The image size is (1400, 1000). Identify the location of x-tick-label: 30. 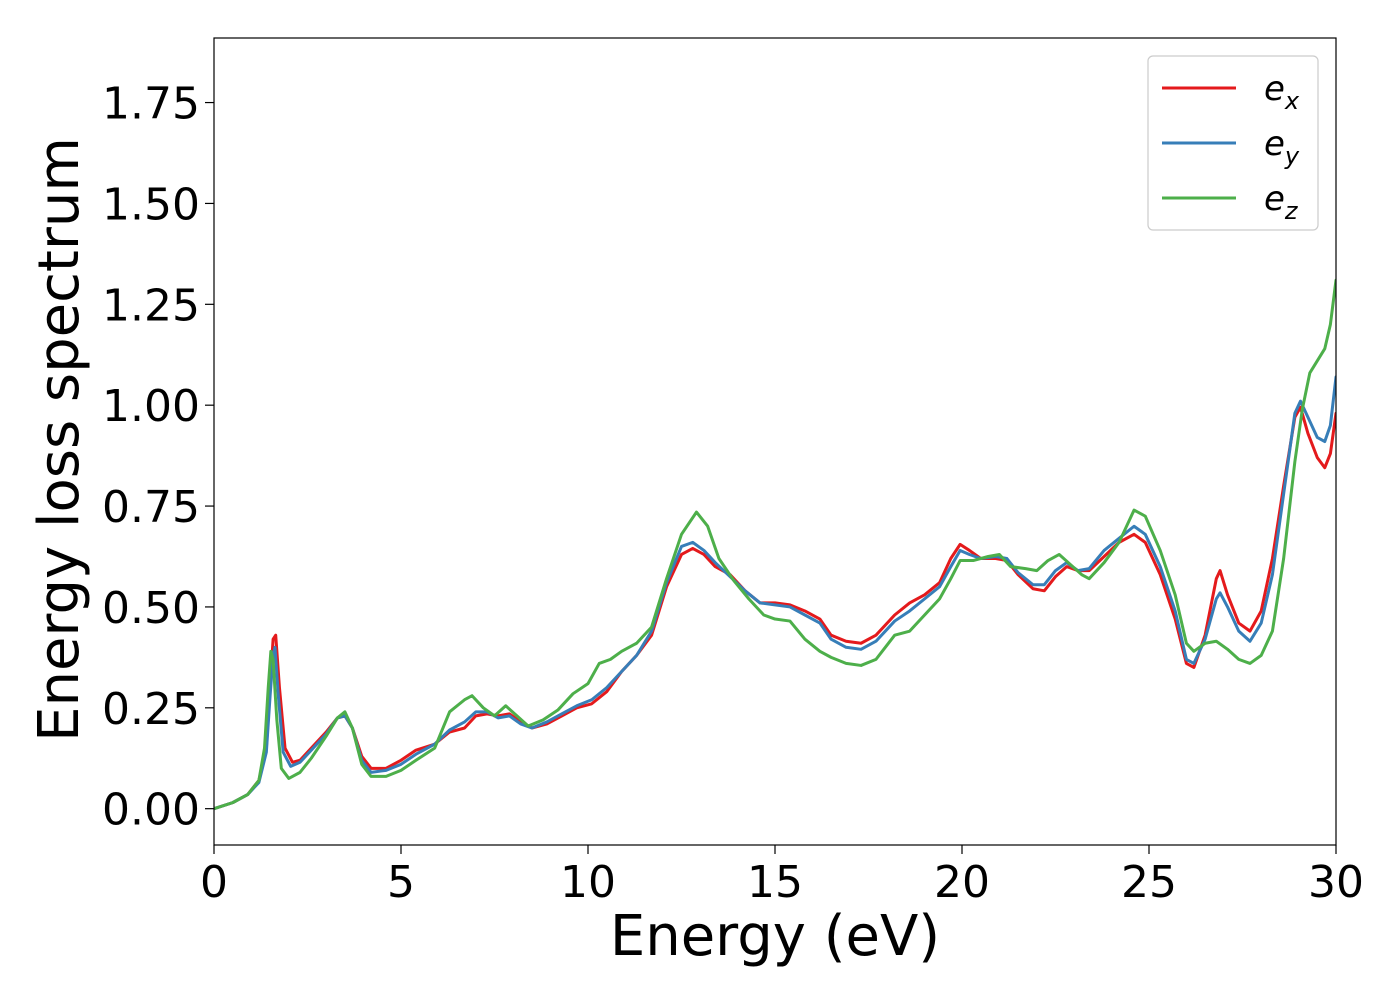
(1336, 882).